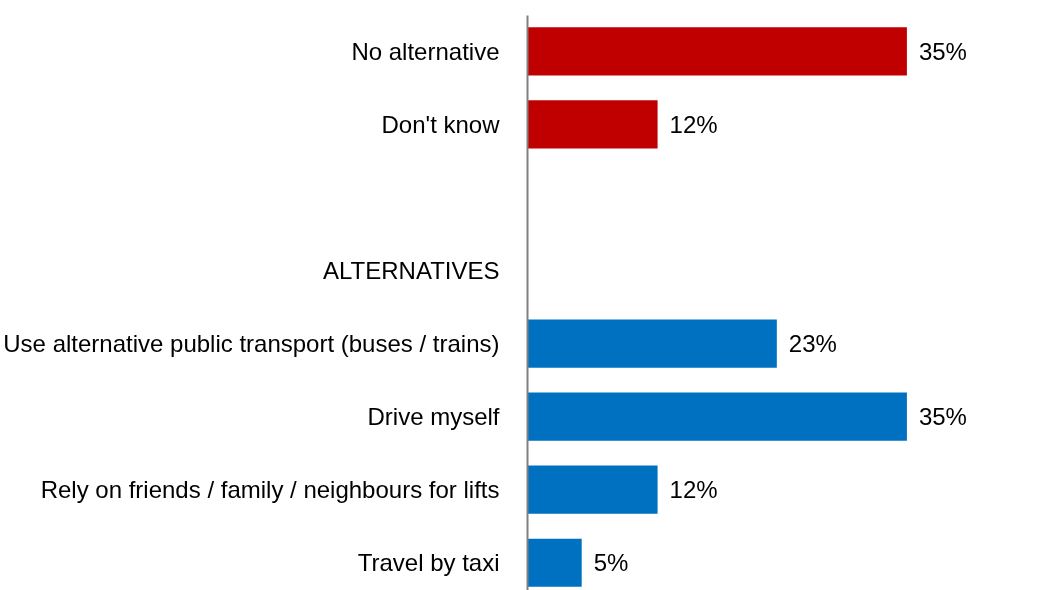 Image resolution: width=1043 pixels, height=590 pixels. I want to click on y-tick-label: Use alternative public transport (buses / trains), so click(251, 344).